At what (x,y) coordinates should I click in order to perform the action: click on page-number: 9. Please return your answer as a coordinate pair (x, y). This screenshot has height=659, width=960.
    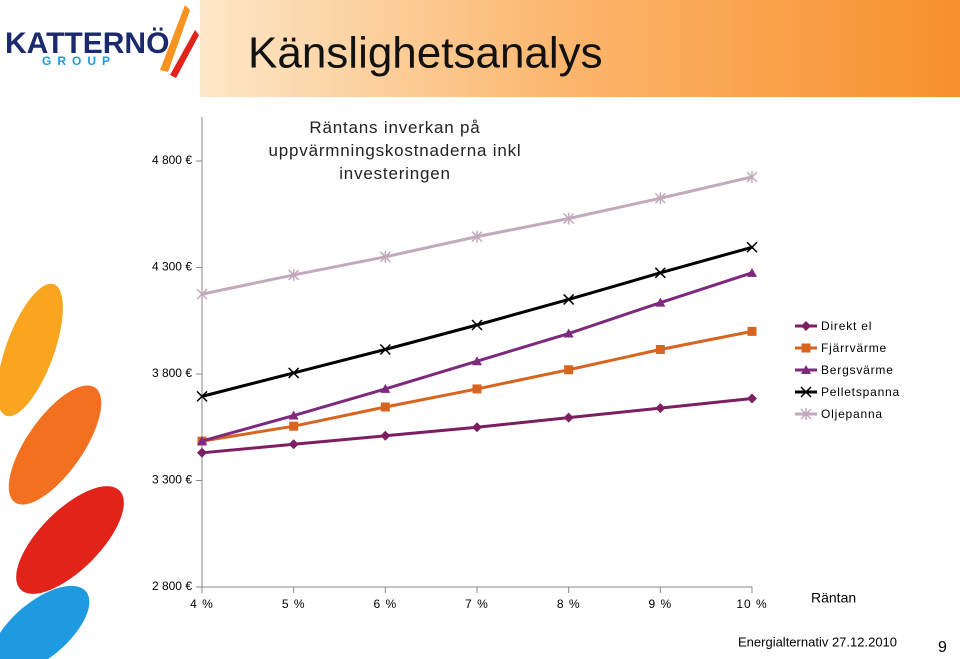
    Looking at the image, I should click on (942, 647).